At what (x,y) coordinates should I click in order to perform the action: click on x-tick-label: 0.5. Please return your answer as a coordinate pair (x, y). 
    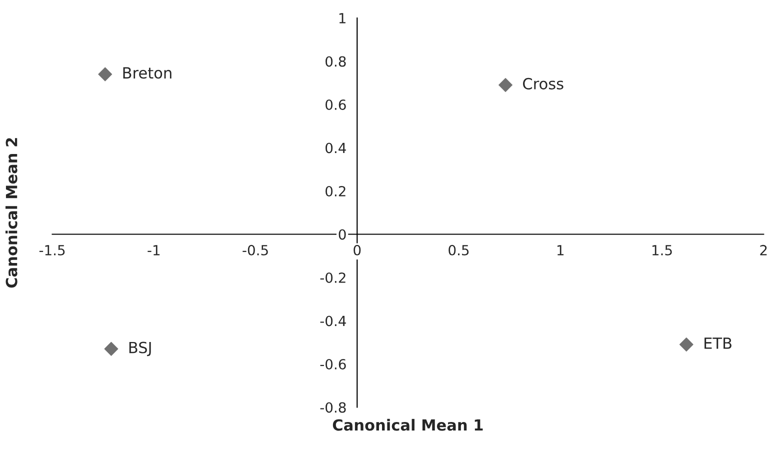
    Looking at the image, I should click on (458, 250).